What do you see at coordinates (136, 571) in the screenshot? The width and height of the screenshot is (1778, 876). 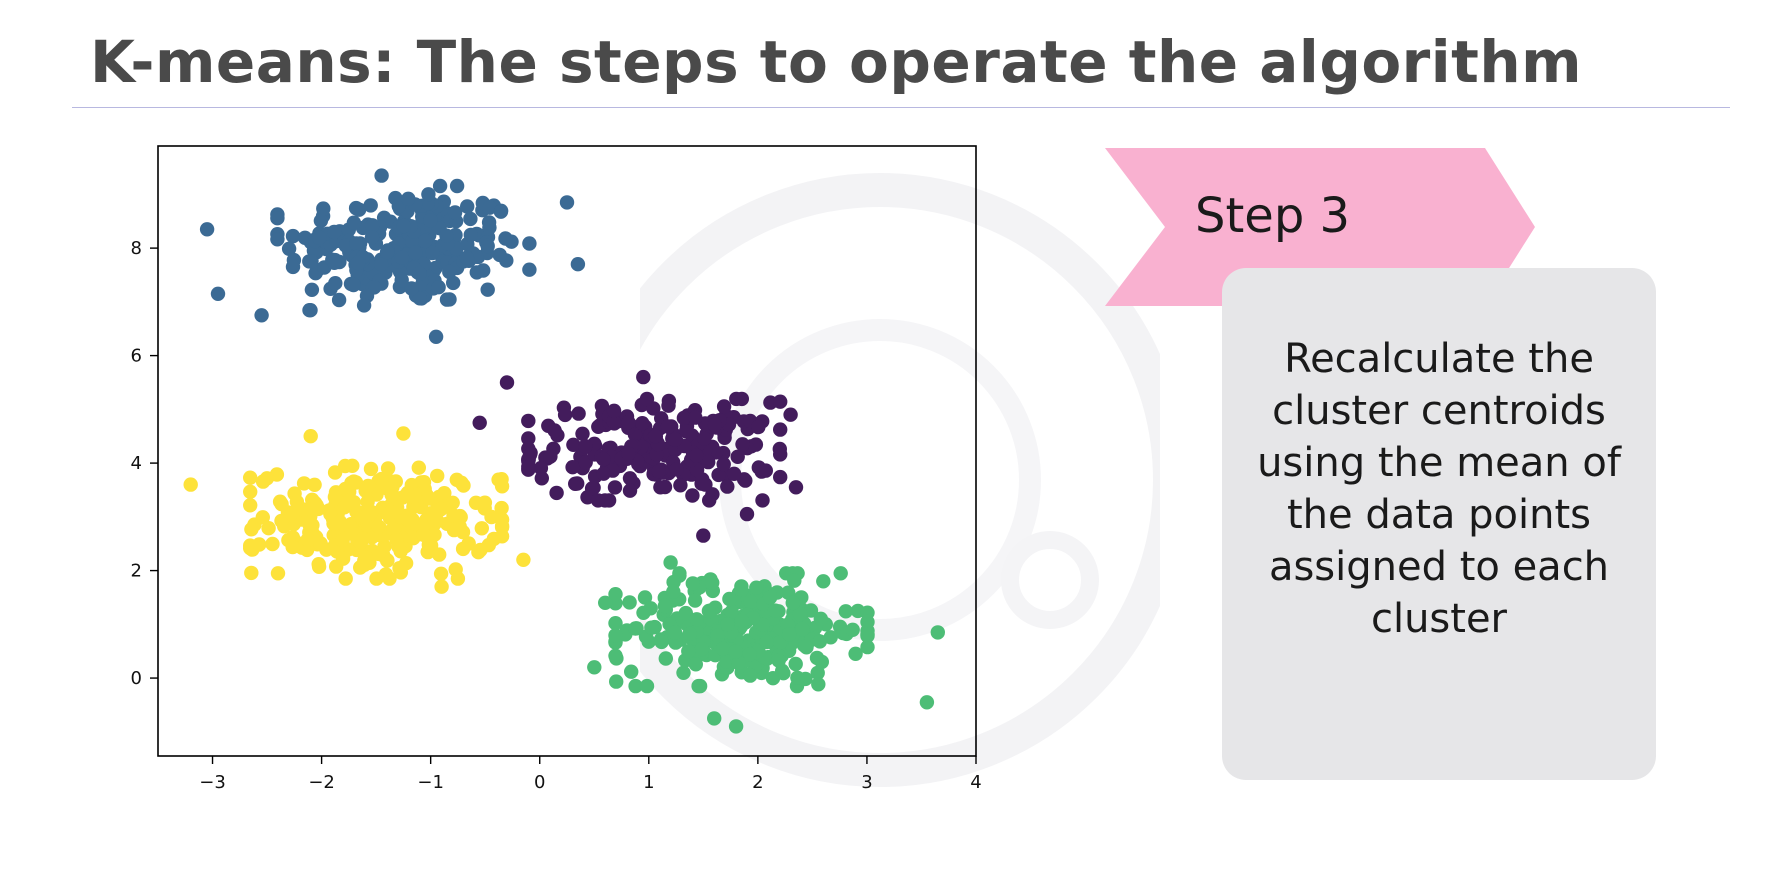 I see `y-tick-label: 2` at bounding box center [136, 571].